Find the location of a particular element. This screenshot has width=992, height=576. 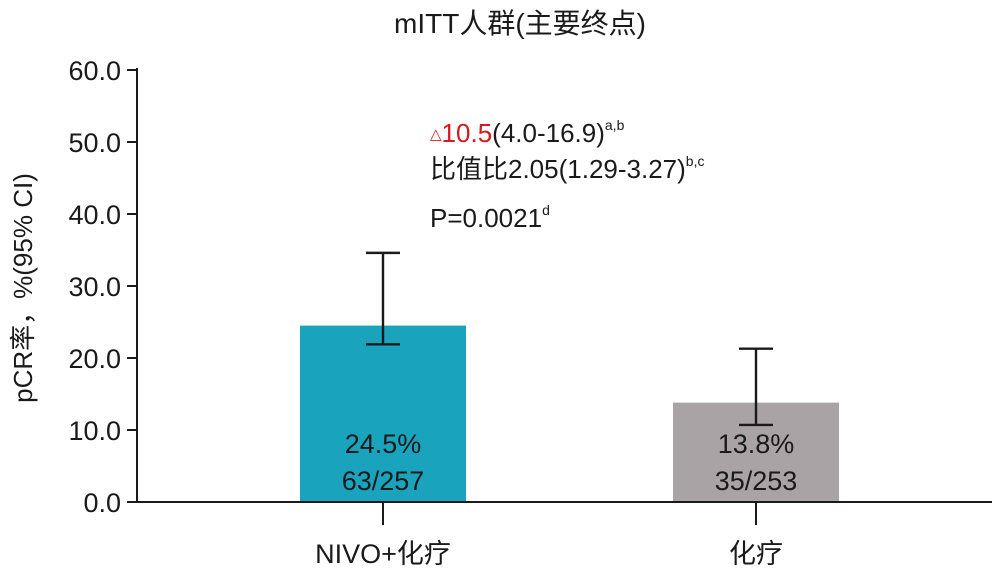

bar-percent-label-1: 13.8% is located at coordinates (756, 444).